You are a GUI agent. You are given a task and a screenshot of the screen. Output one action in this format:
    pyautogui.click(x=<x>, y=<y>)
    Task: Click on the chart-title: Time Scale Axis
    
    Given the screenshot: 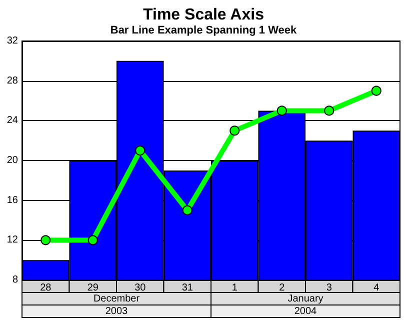 What is the action you would take?
    pyautogui.click(x=203, y=15)
    